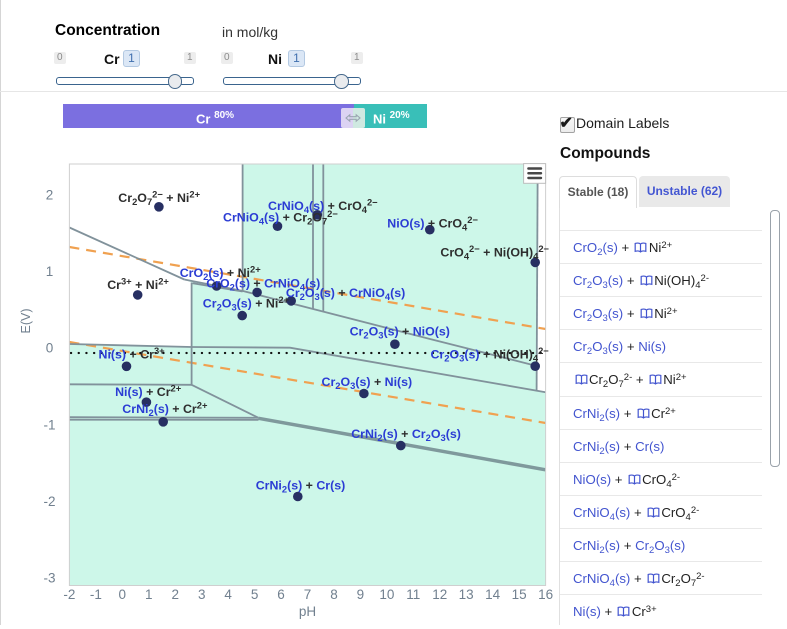 This screenshot has width=787, height=629. Describe the element at coordinates (494, 252) in the screenshot. I see `svg-text: CrO42− + Ni(OH)42−` at that location.